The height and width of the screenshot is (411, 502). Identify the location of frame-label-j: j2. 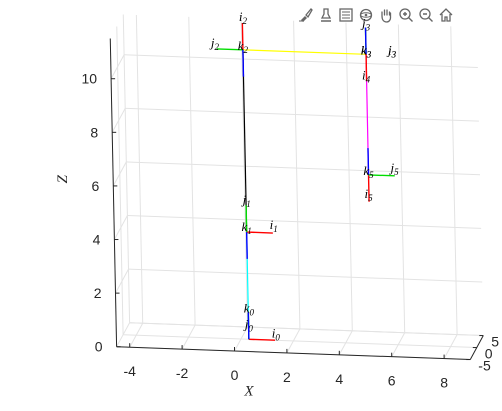
(214, 43).